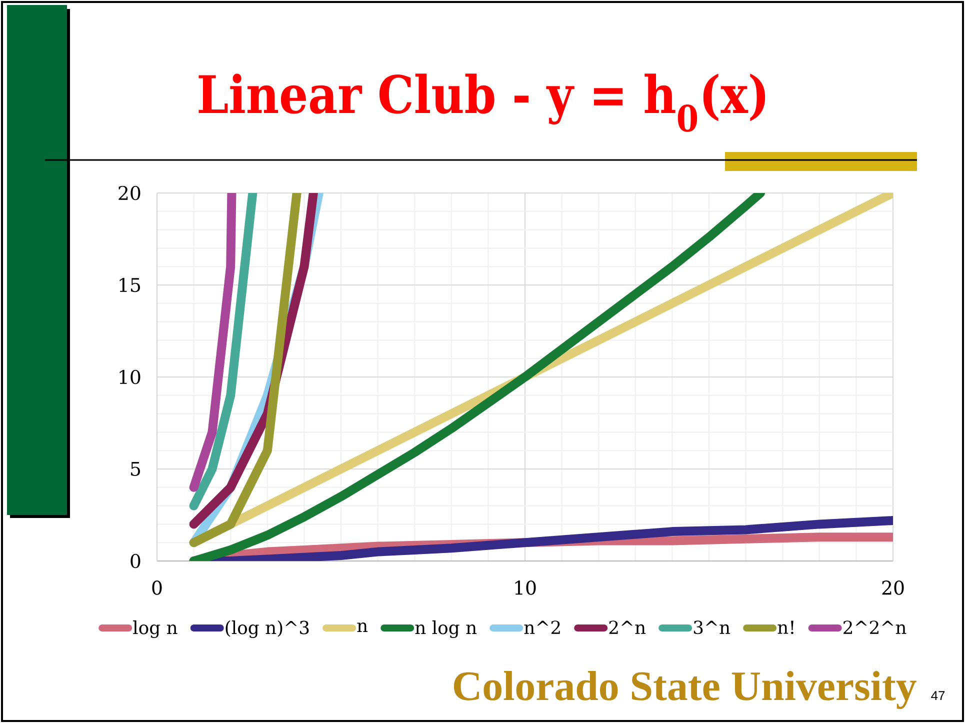 The image size is (965, 723). I want to click on x-tick-label: 0, so click(157, 587).